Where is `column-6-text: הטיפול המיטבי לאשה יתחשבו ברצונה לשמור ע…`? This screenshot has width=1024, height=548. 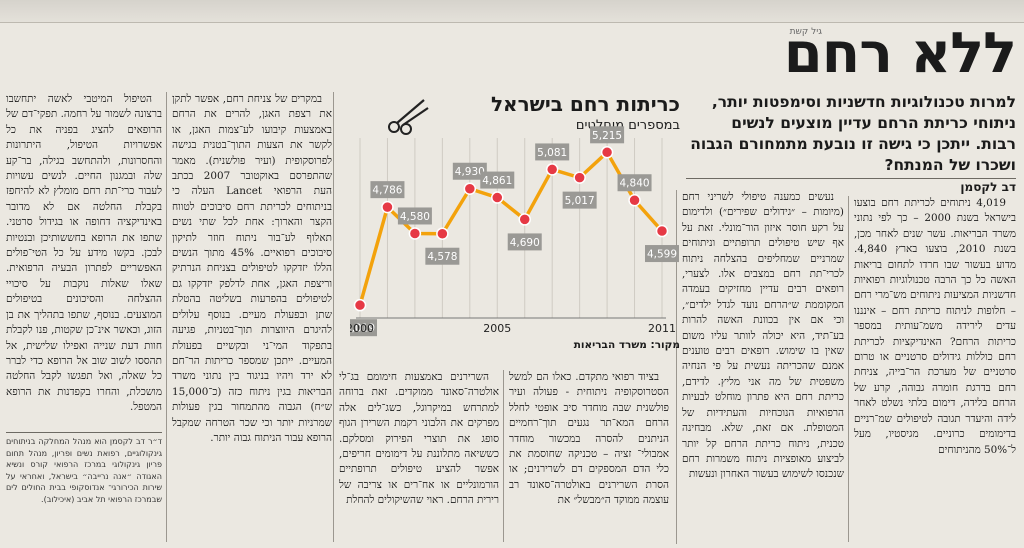
column-6-text: הטיפול המיטבי לאשה יתחשבו ברצונה לשמור ע… is located at coordinates (84, 253).